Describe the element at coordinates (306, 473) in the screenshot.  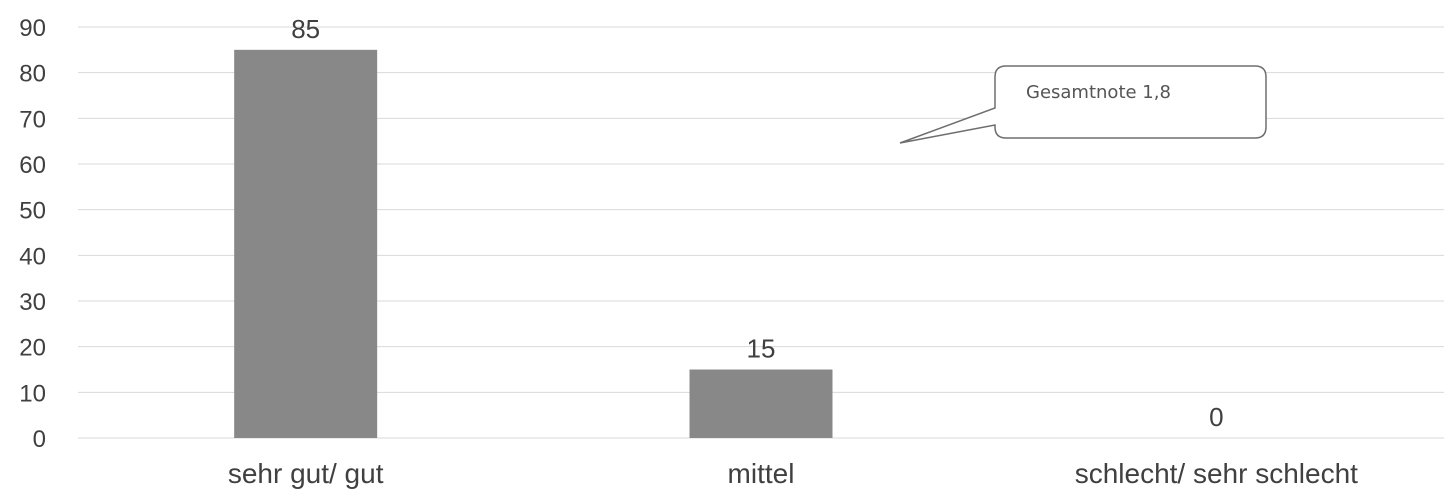
I see `category-label: sehr gut/ gut` at that location.